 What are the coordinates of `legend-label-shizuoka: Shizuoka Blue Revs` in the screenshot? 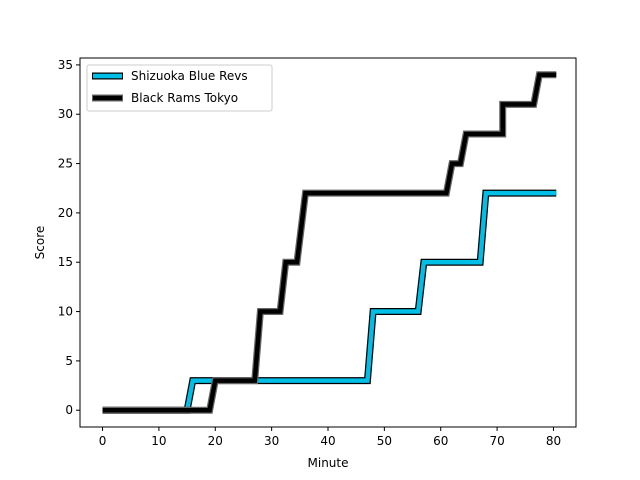 It's located at (189, 76).